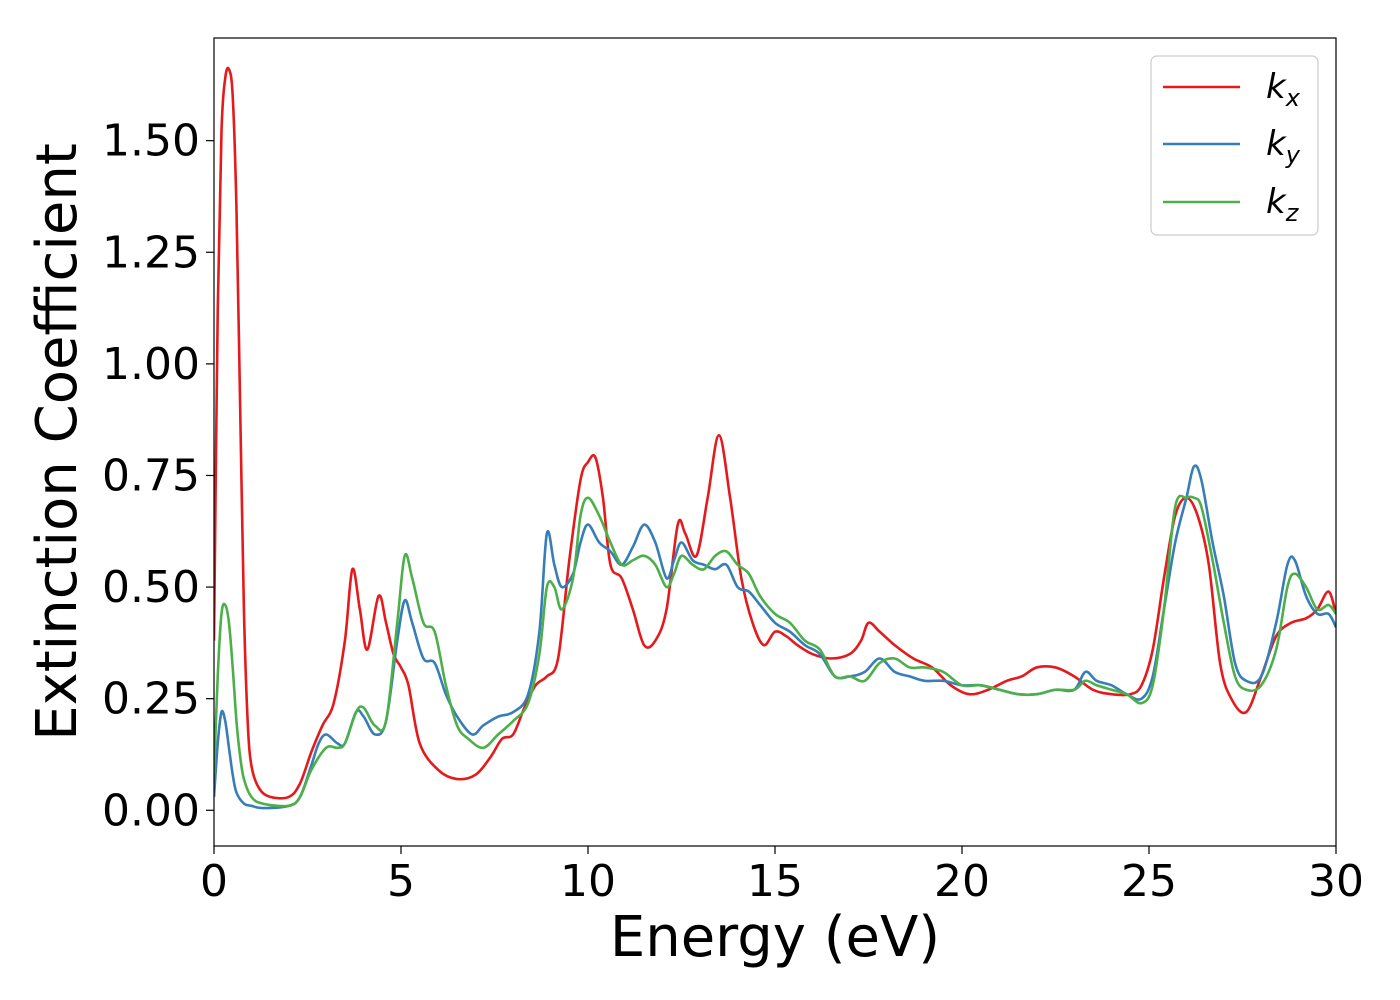 This screenshot has width=1400, height=1000. Describe the element at coordinates (151, 252) in the screenshot. I see `y-tick-label: 1.25` at that location.